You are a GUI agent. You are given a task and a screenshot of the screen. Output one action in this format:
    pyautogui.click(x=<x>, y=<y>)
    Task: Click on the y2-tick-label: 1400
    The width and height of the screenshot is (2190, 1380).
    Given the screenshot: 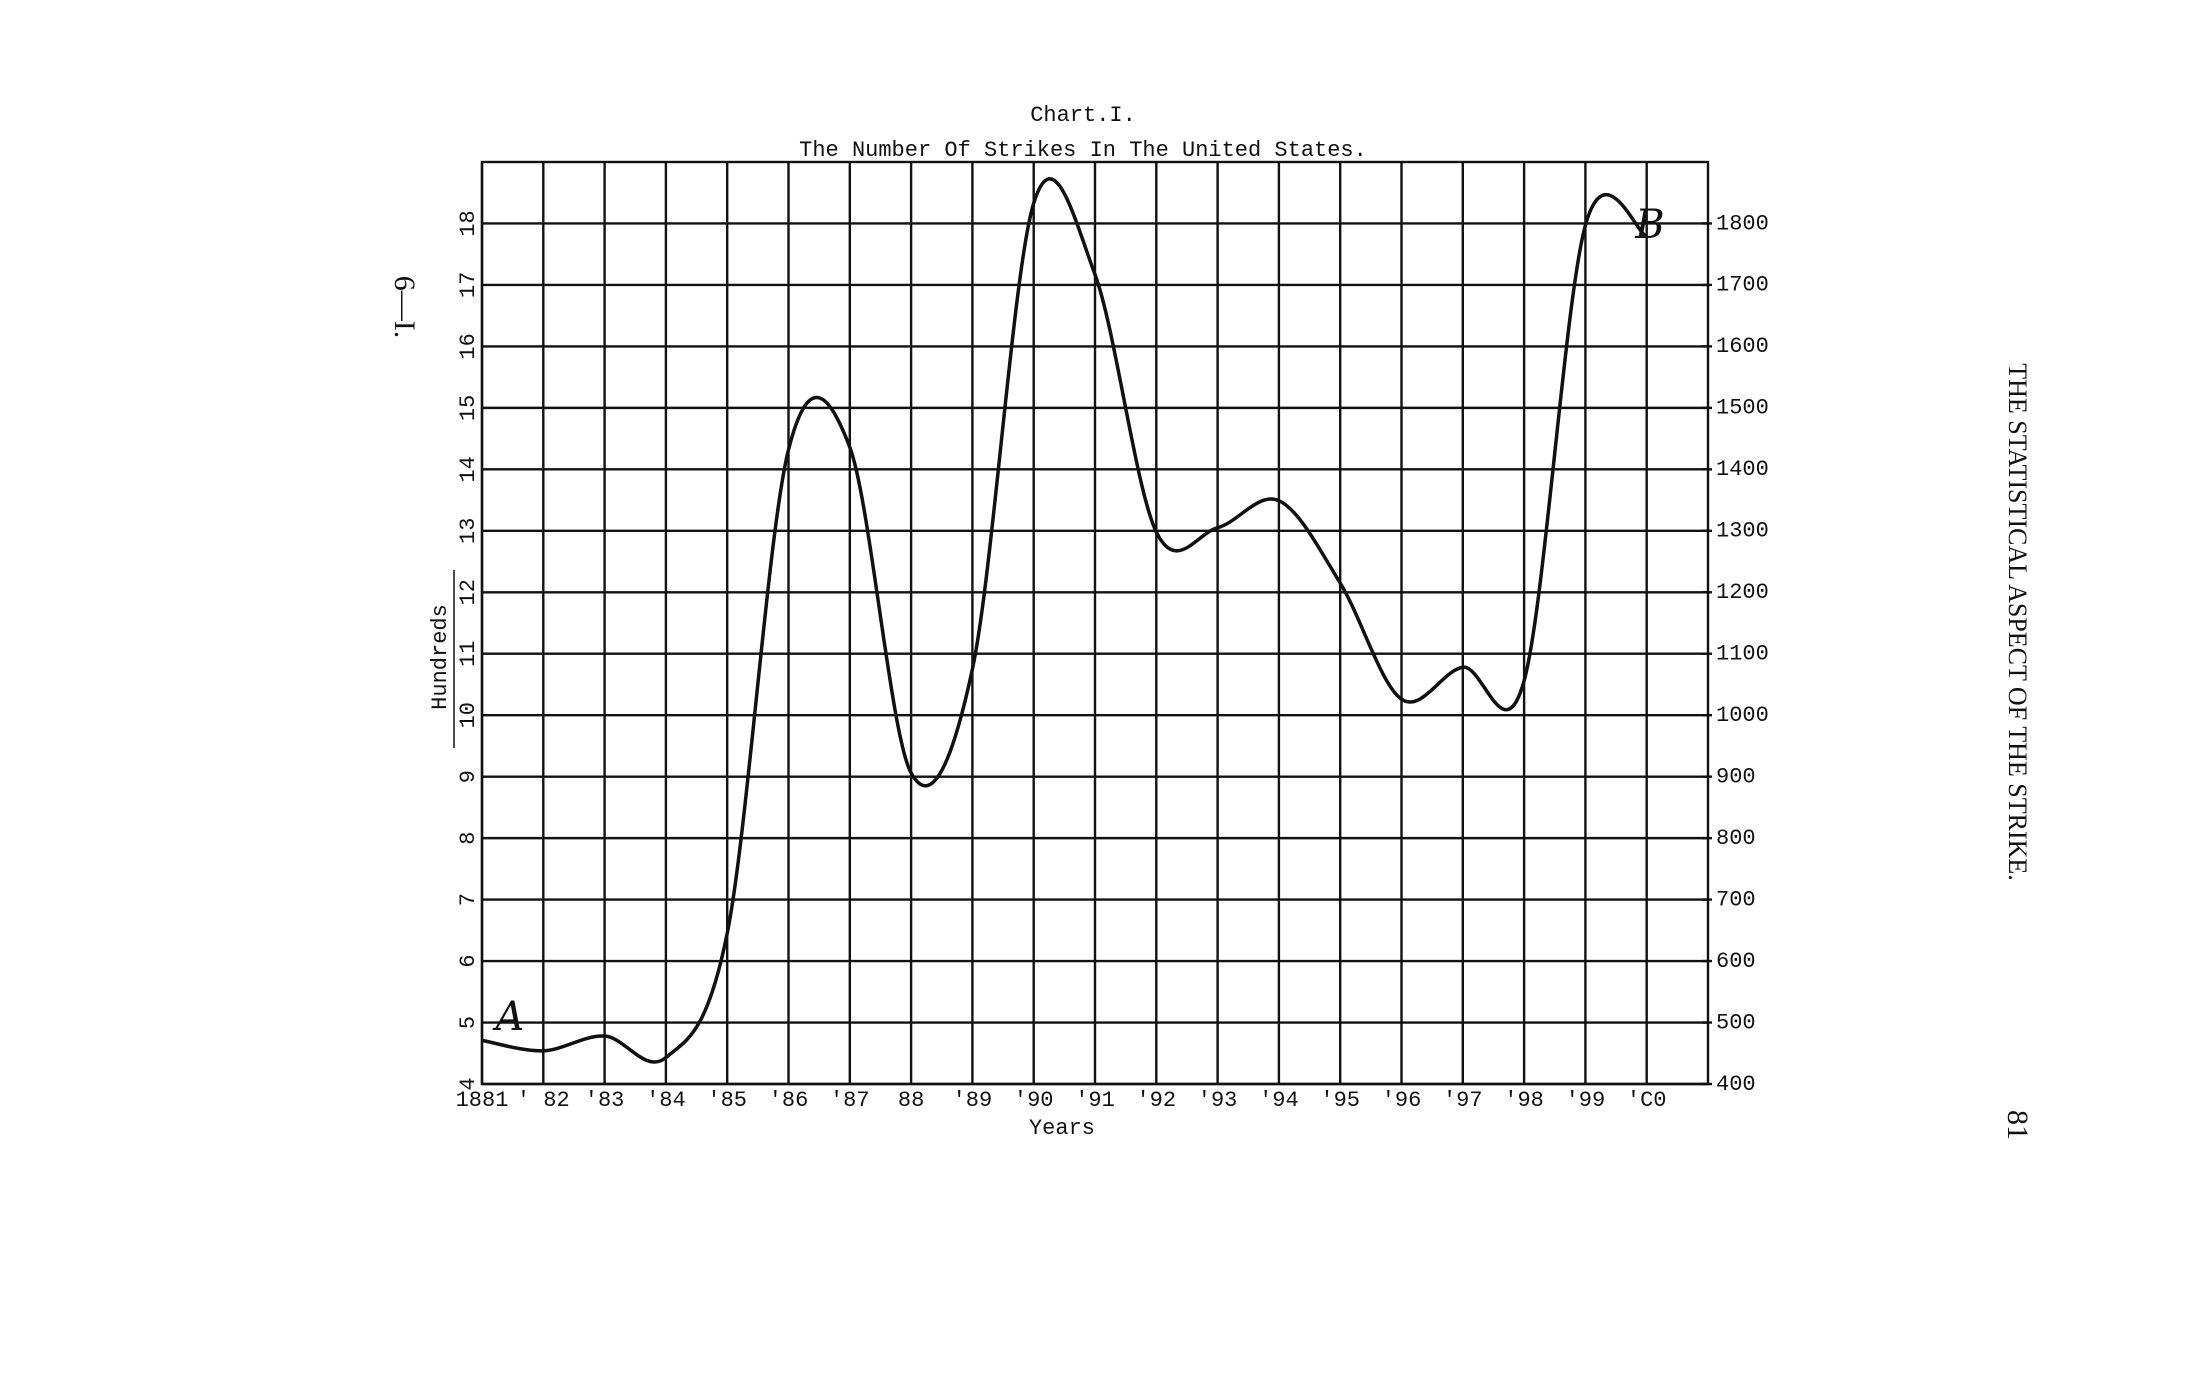 What is the action you would take?
    pyautogui.click(x=1742, y=469)
    